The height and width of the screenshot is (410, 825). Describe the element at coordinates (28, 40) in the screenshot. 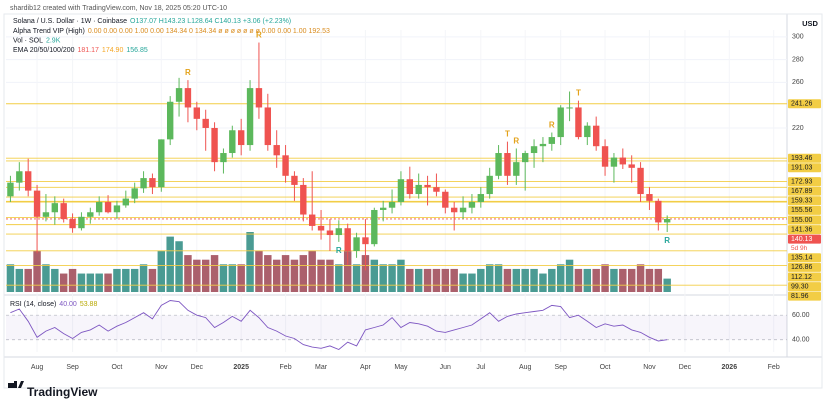

I see `indicator-name: Vol · SOL` at that location.